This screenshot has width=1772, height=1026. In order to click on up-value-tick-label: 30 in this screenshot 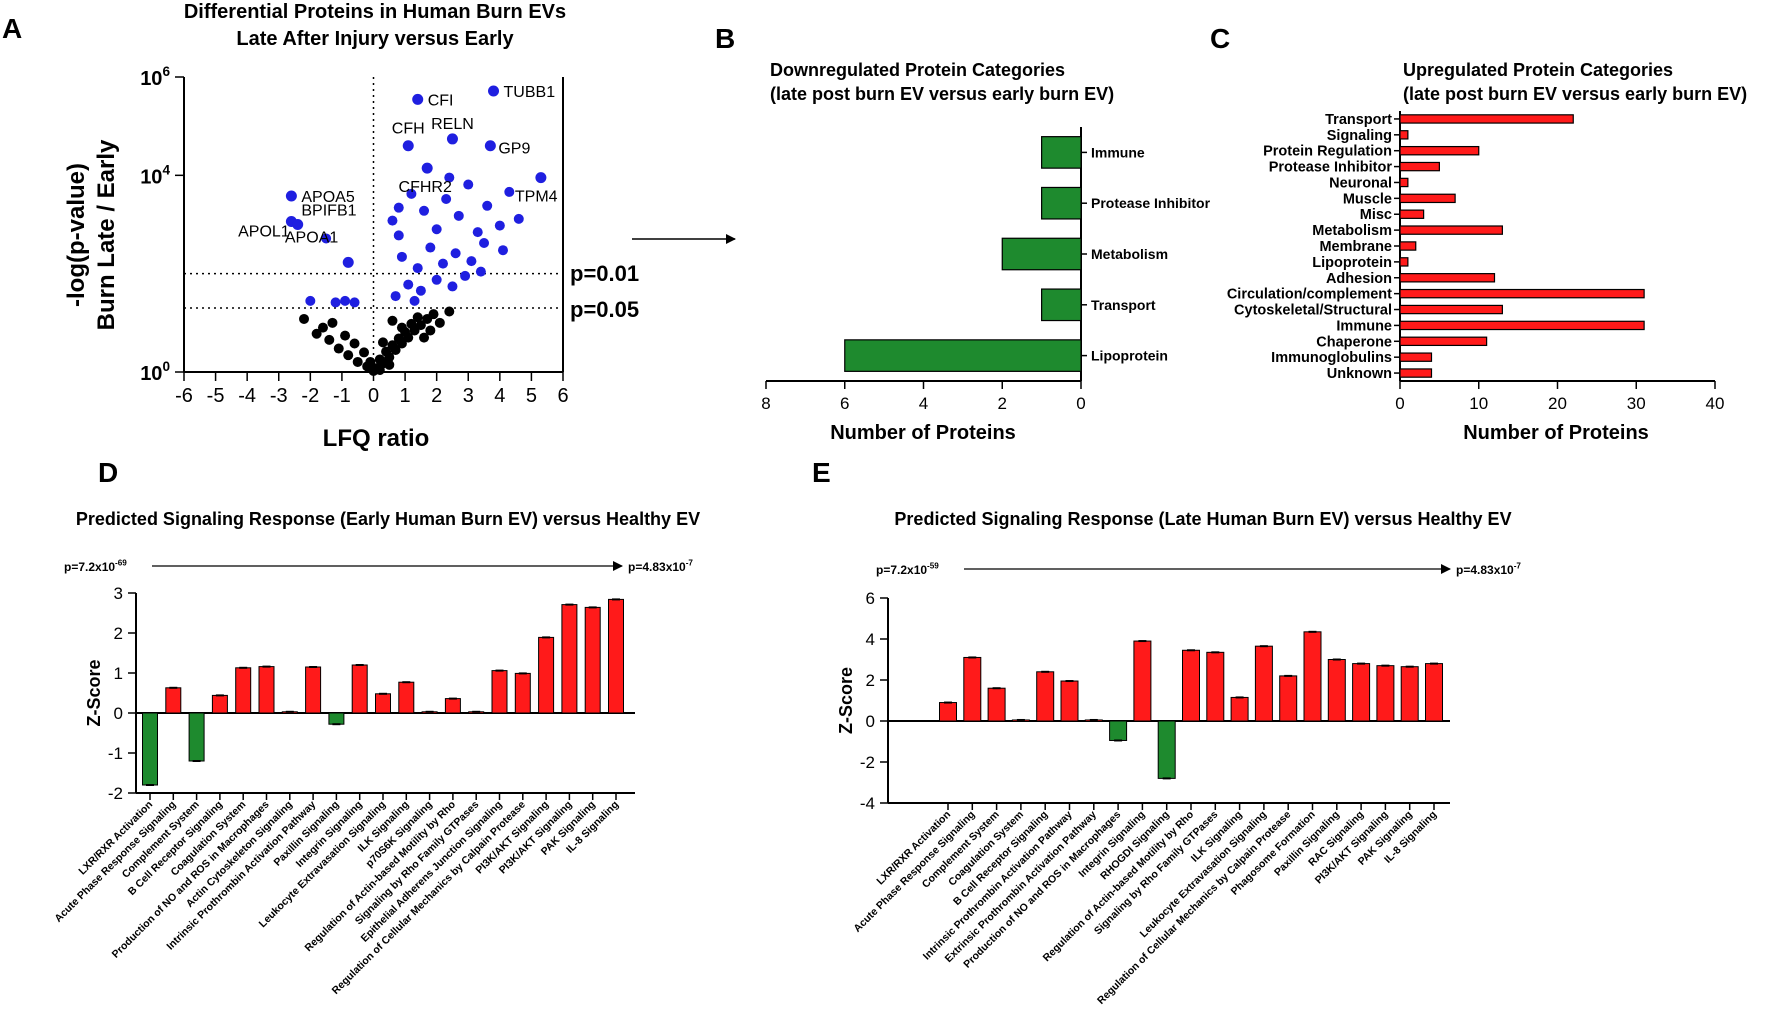, I will do `click(1636, 403)`.